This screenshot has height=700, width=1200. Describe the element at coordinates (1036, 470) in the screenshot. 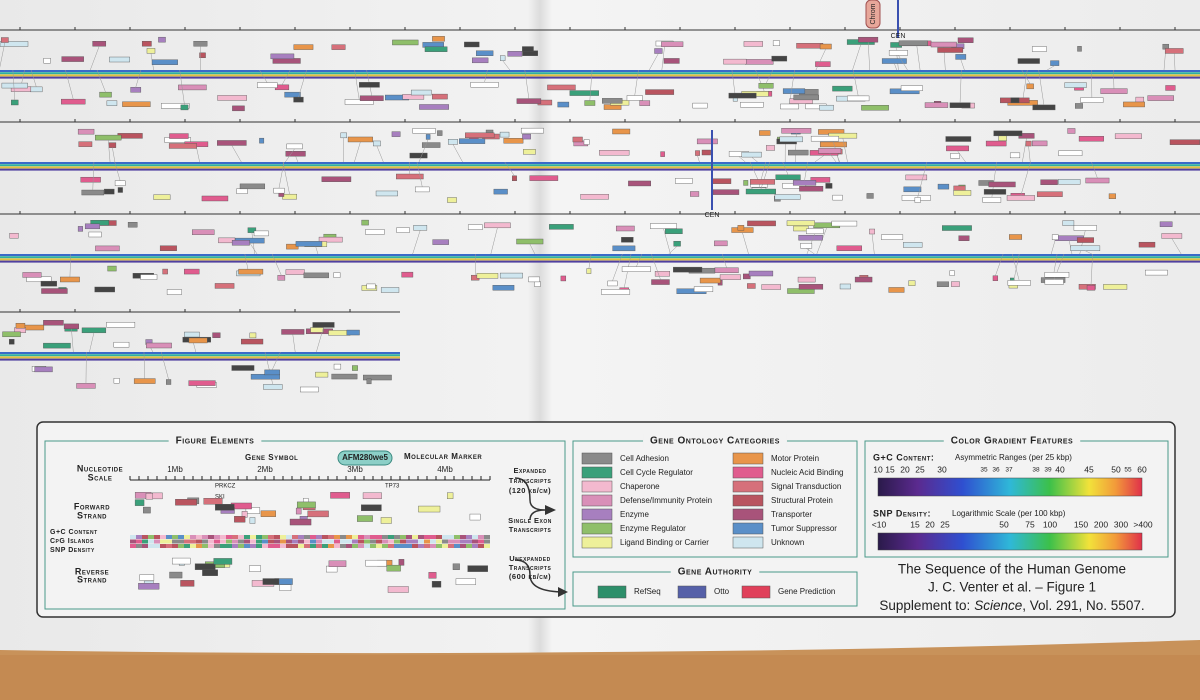

I see `gc-tick-label: 38` at that location.